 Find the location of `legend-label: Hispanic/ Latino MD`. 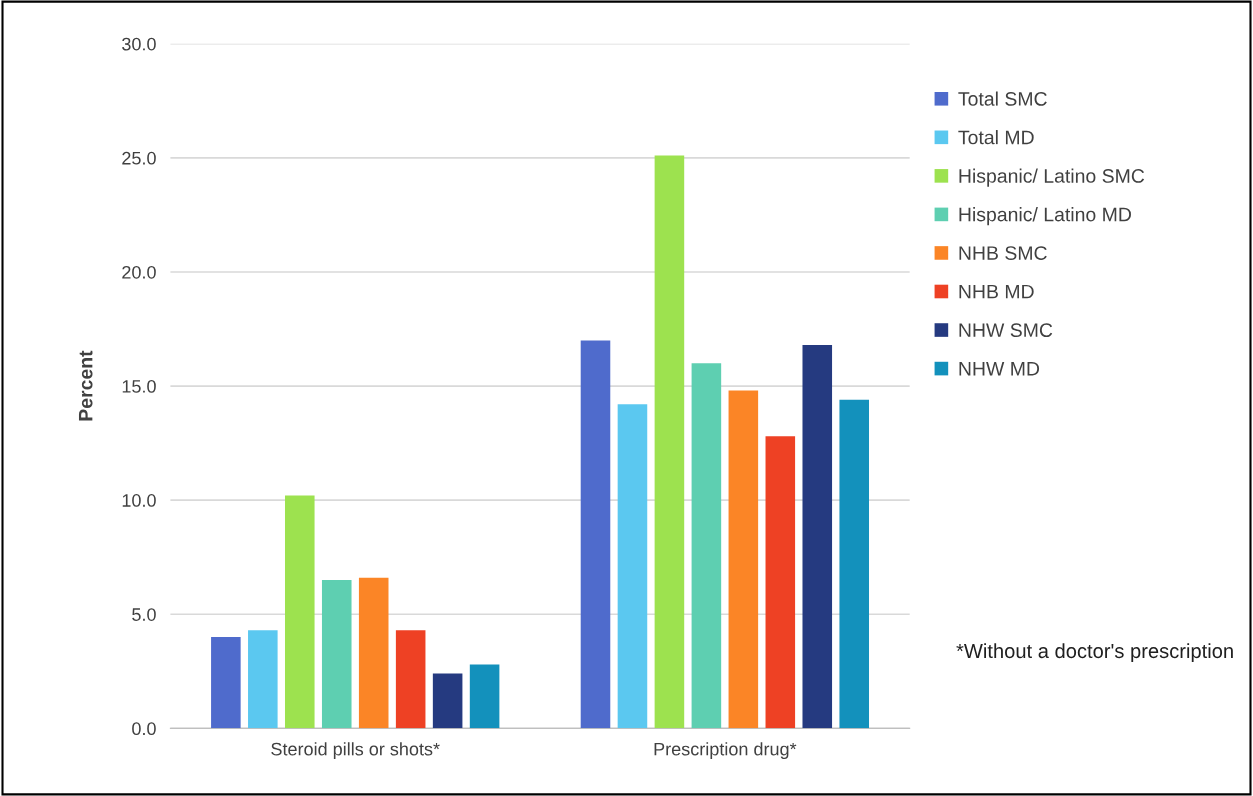

legend-label: Hispanic/ Latino MD is located at coordinates (1045, 216).